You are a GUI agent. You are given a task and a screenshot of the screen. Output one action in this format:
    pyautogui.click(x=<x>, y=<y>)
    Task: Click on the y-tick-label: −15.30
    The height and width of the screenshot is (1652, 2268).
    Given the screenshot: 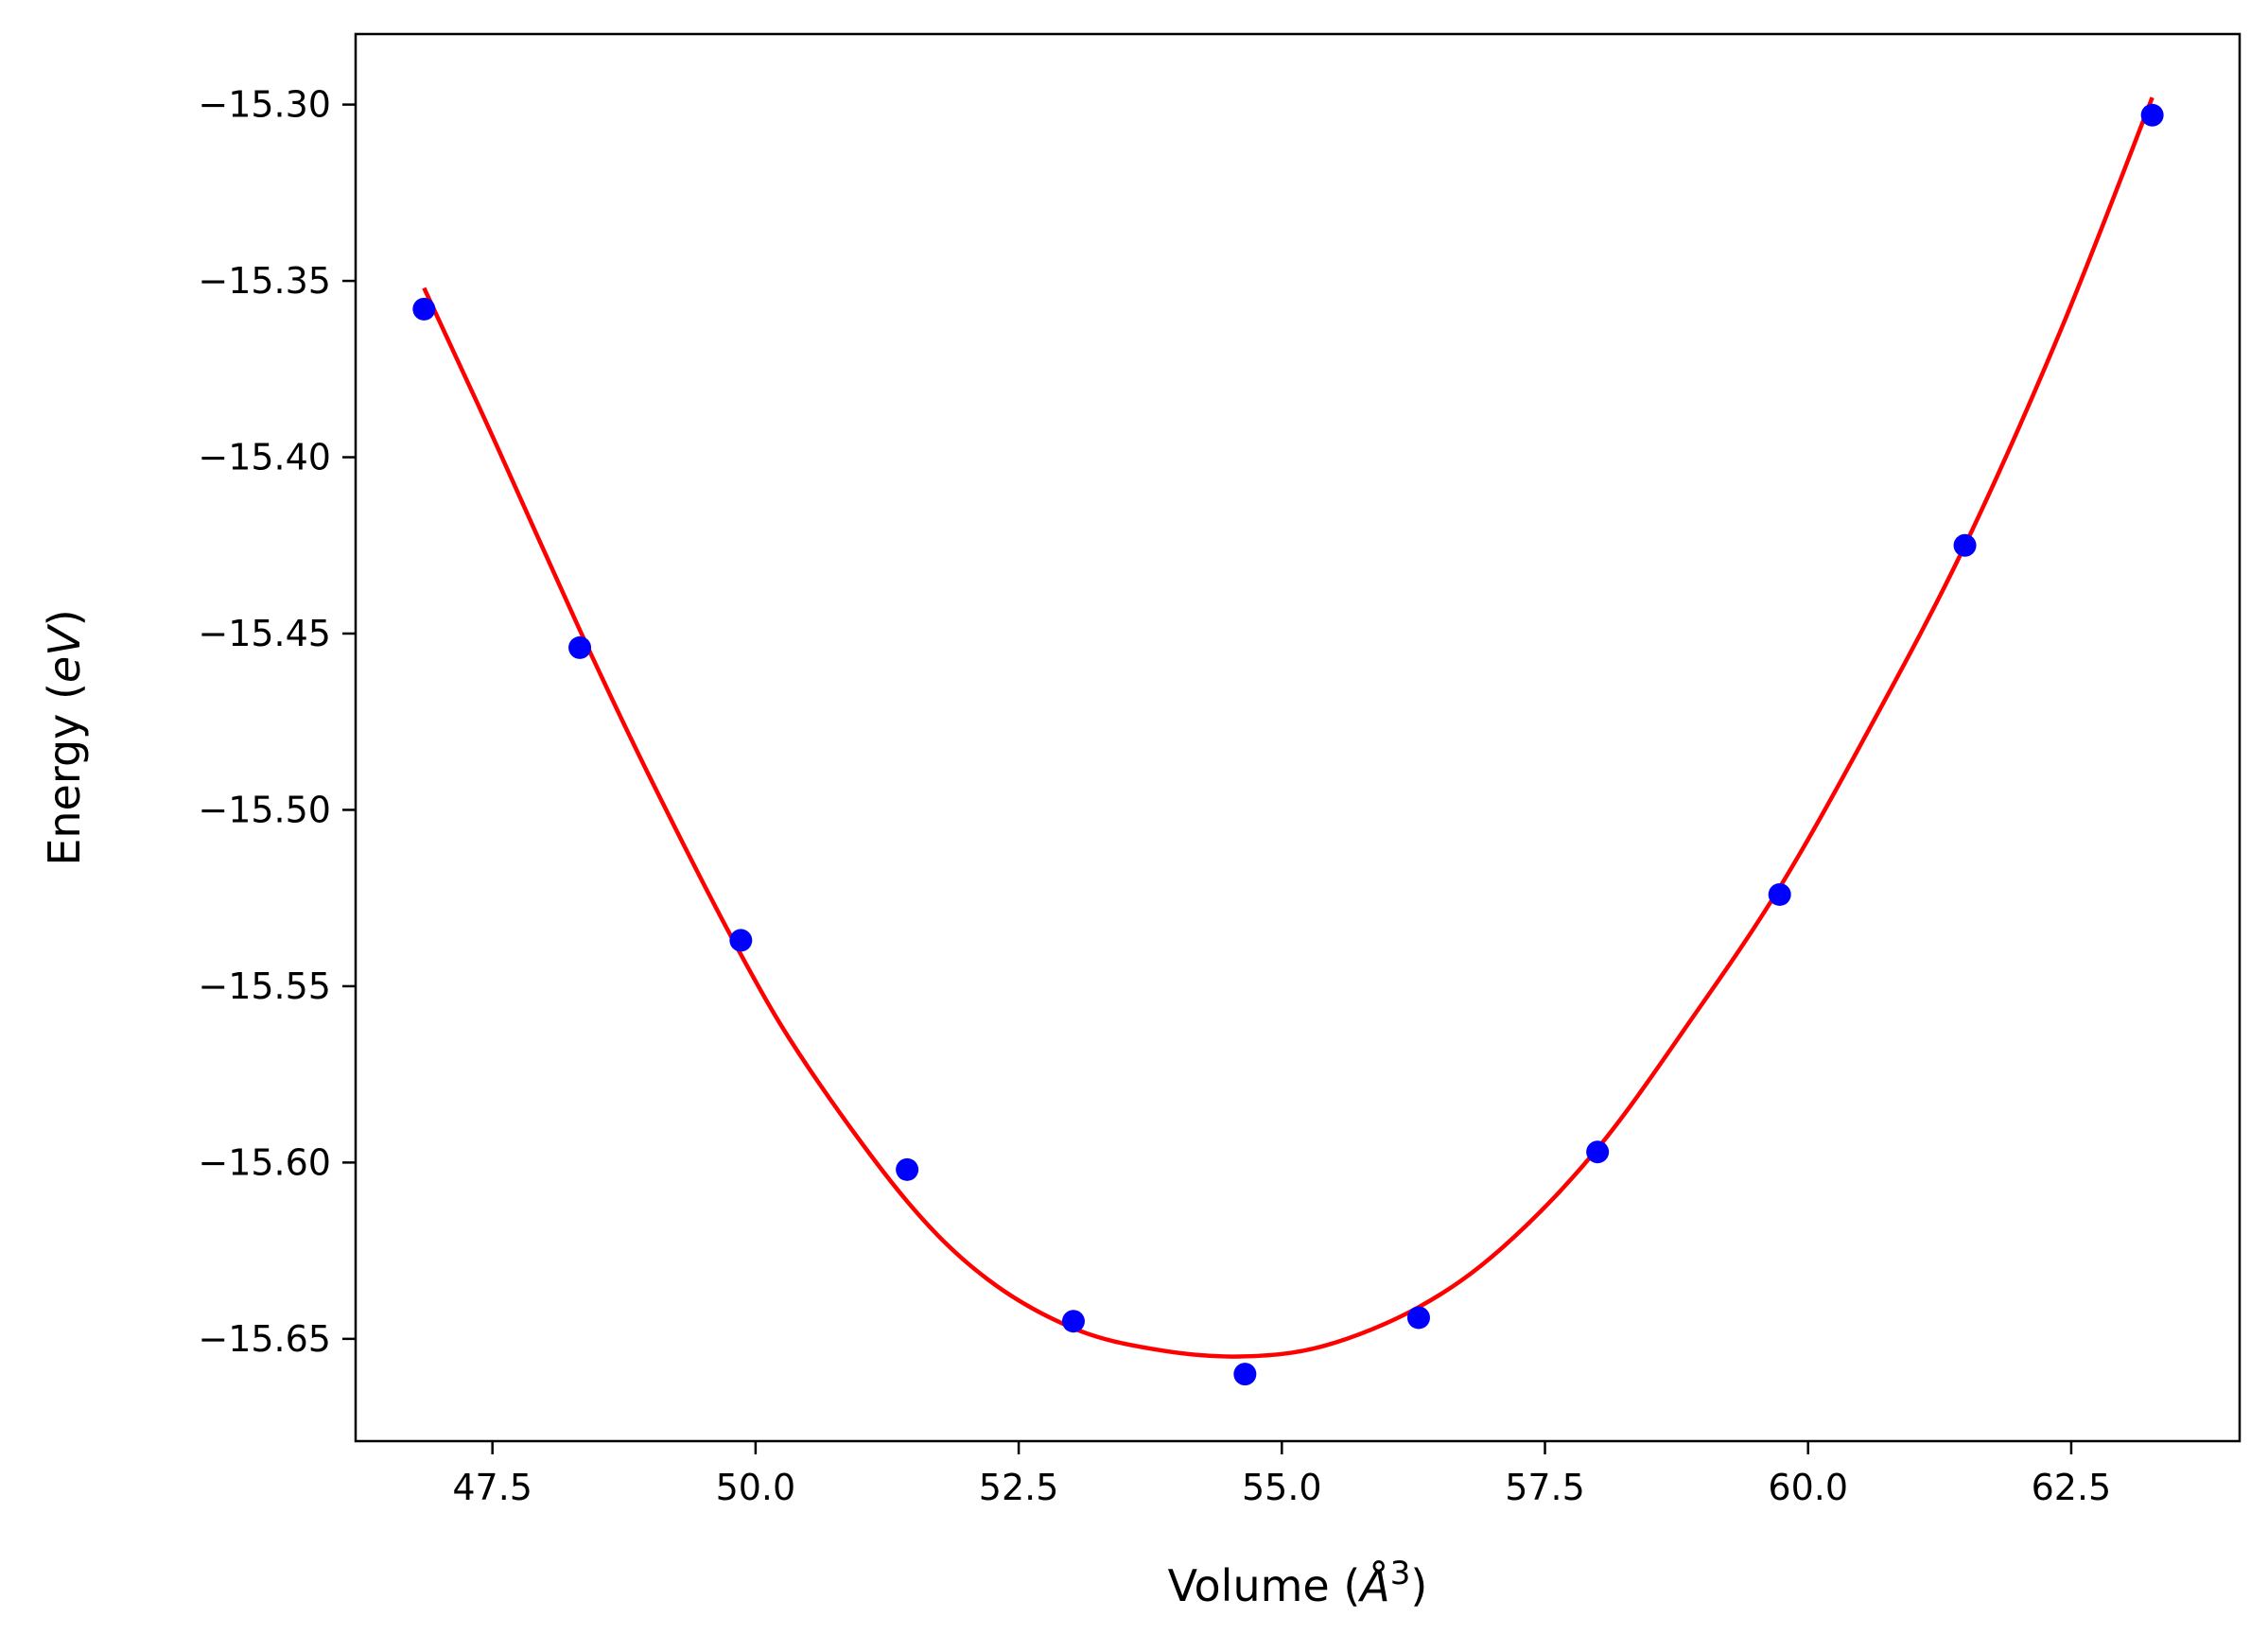 What is the action you would take?
    pyautogui.click(x=264, y=105)
    